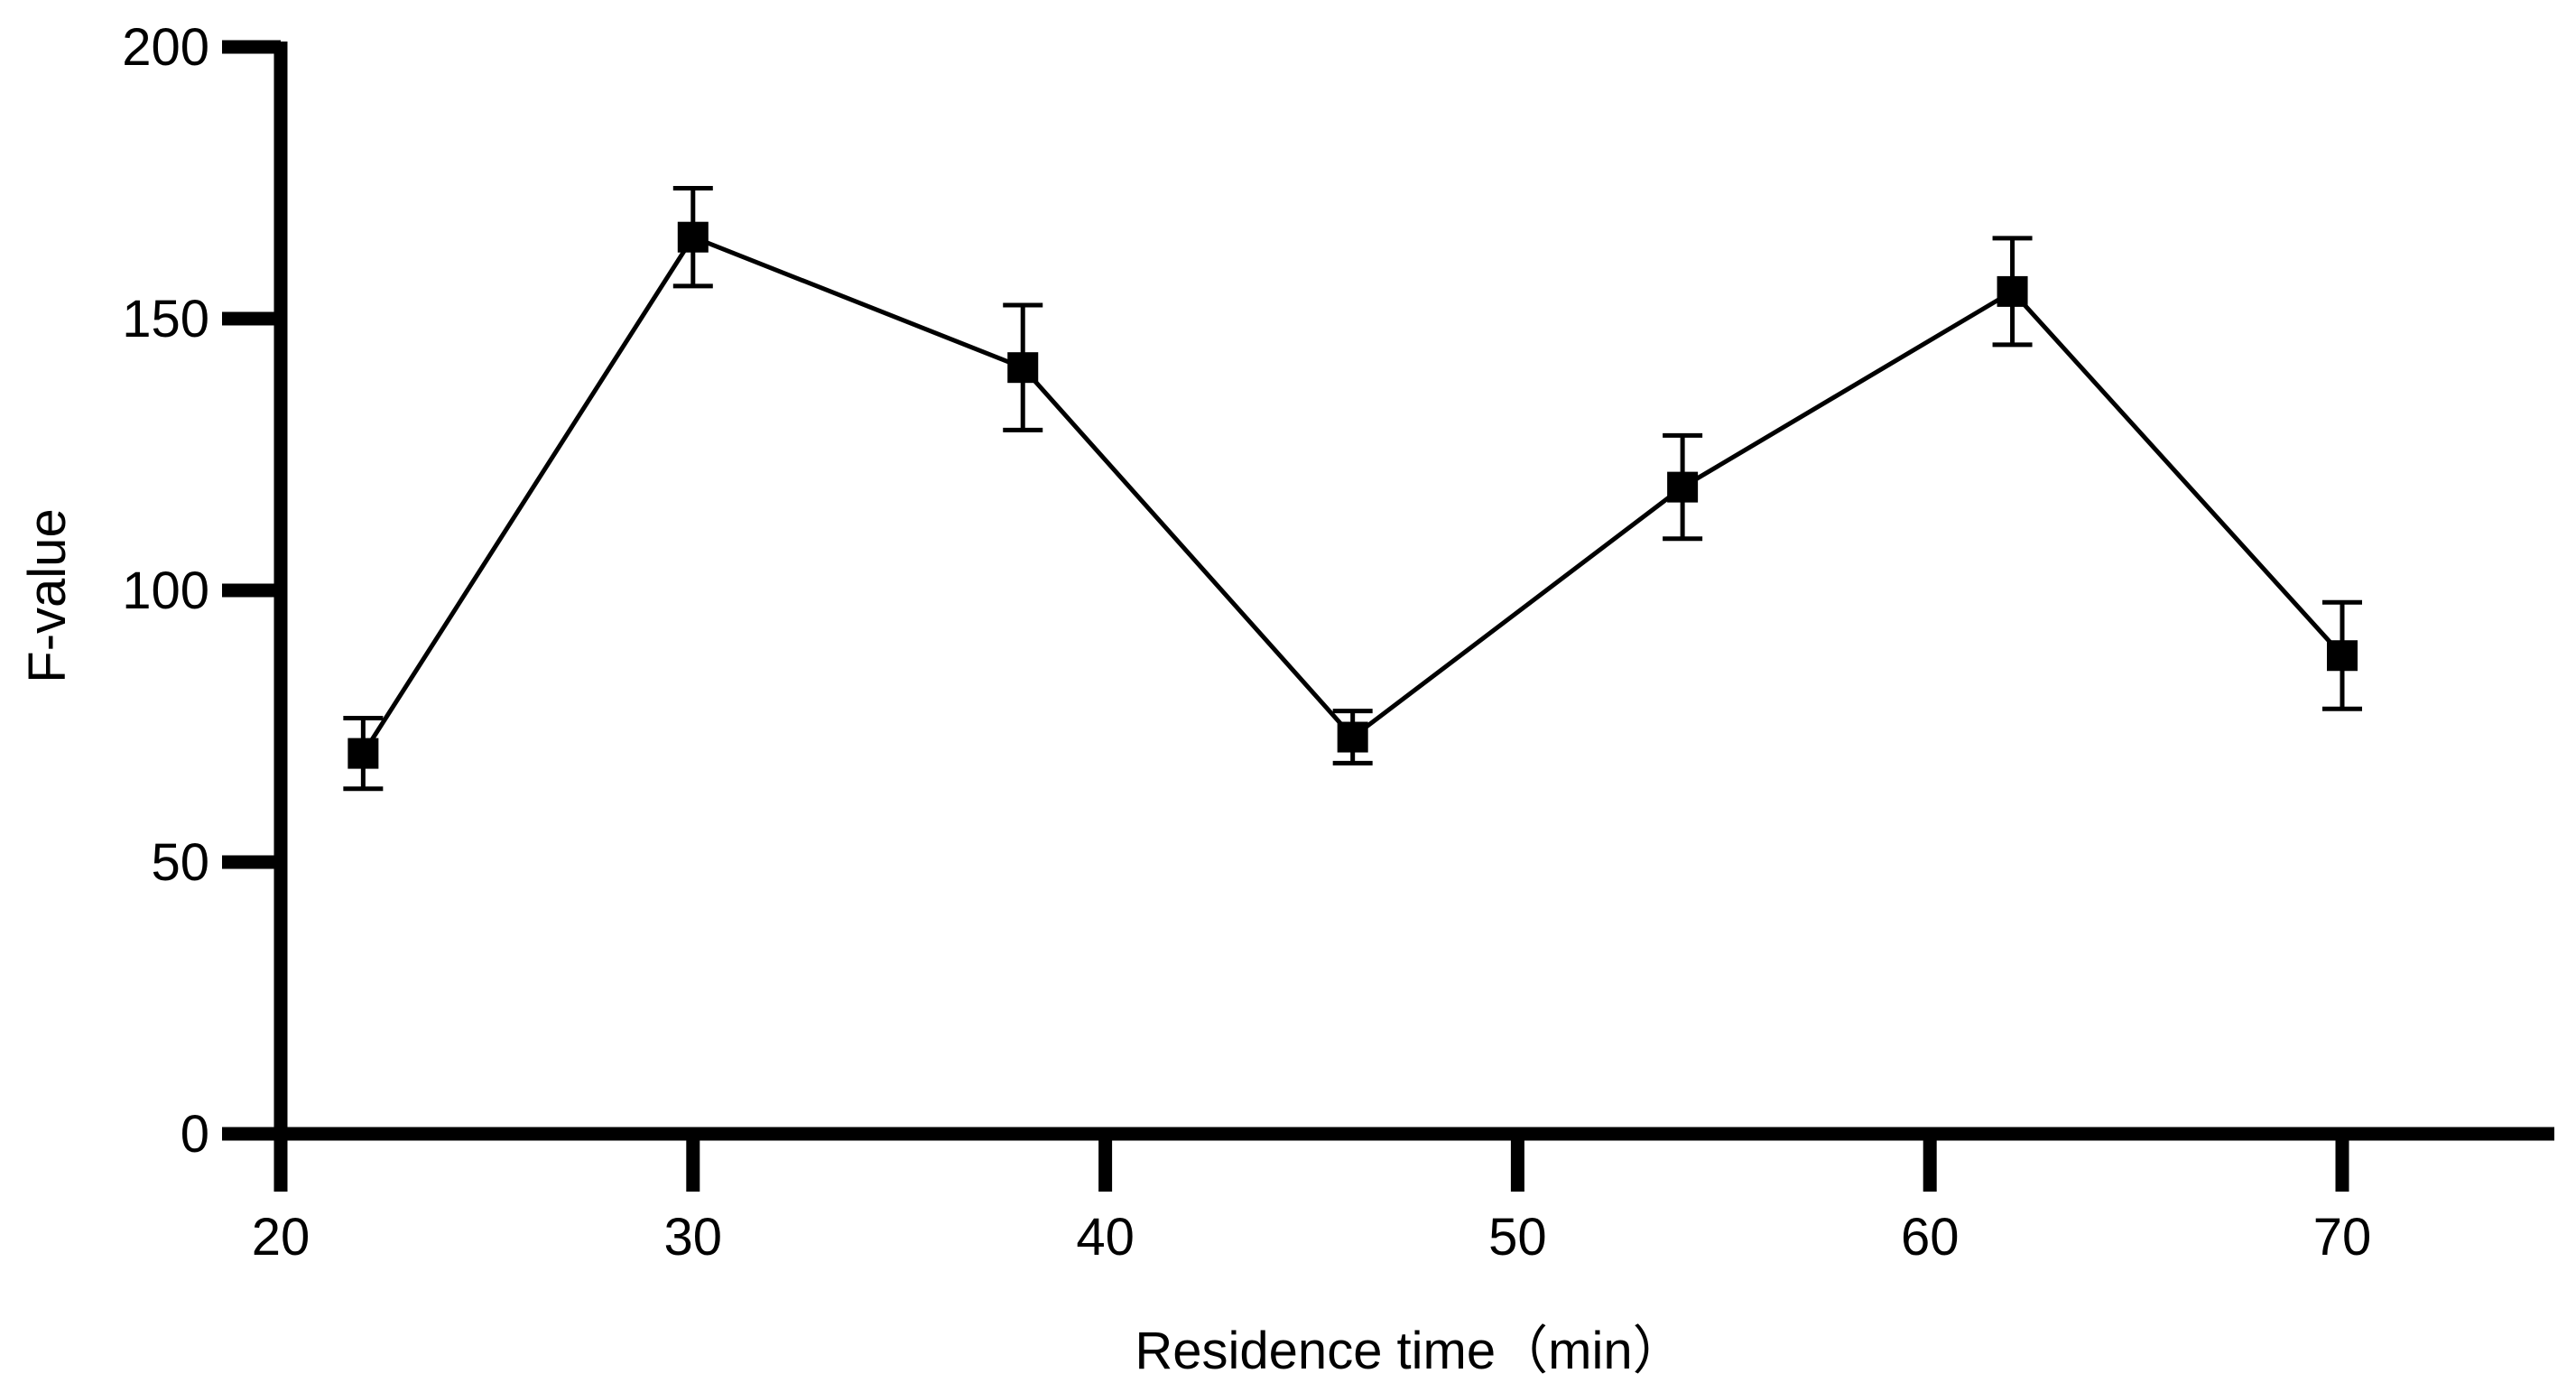 Image resolution: width=2576 pixels, height=1392 pixels. Describe the element at coordinates (47, 595) in the screenshot. I see `y-axis-title: F-value` at that location.